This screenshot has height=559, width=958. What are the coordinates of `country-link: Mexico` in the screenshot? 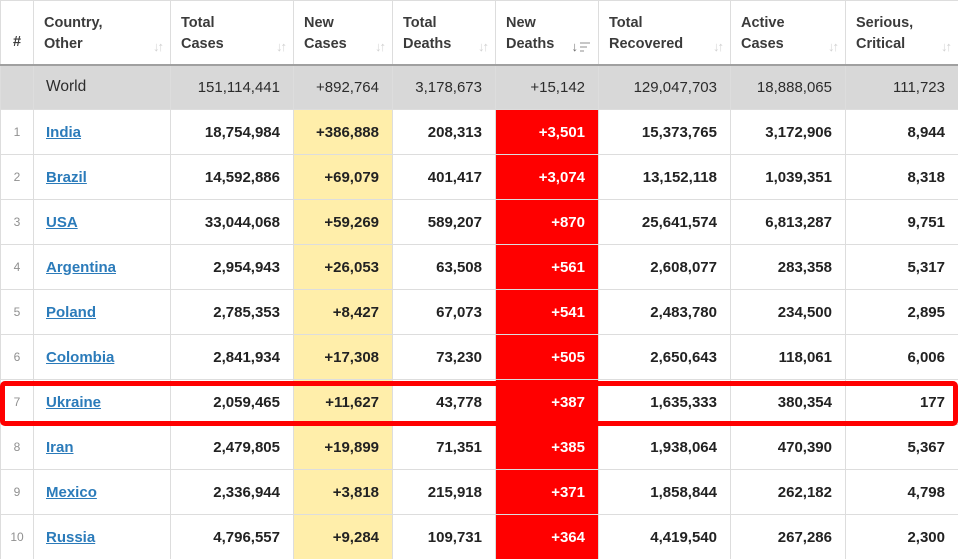 It's located at (71, 492).